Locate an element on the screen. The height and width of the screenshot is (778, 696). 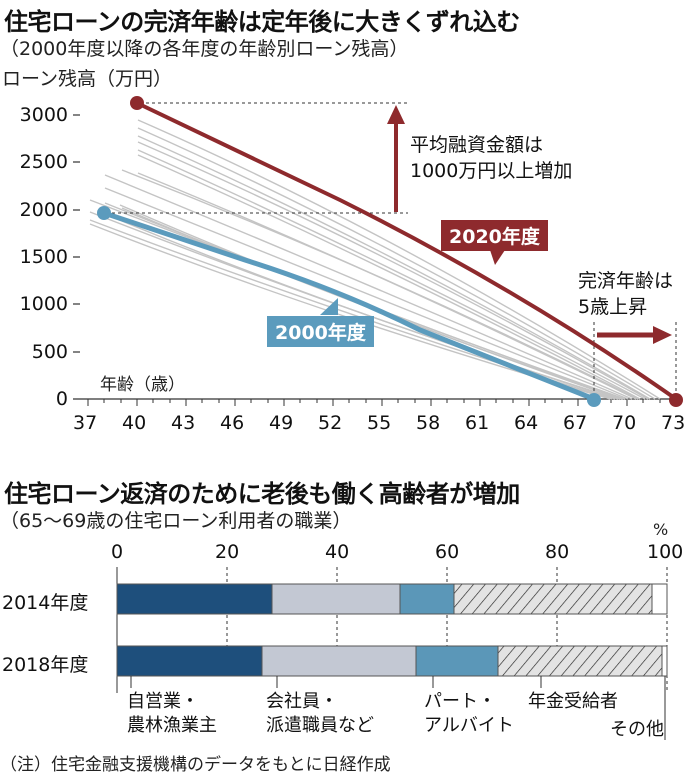
bar-tick-60: 60 is located at coordinates (447, 552).